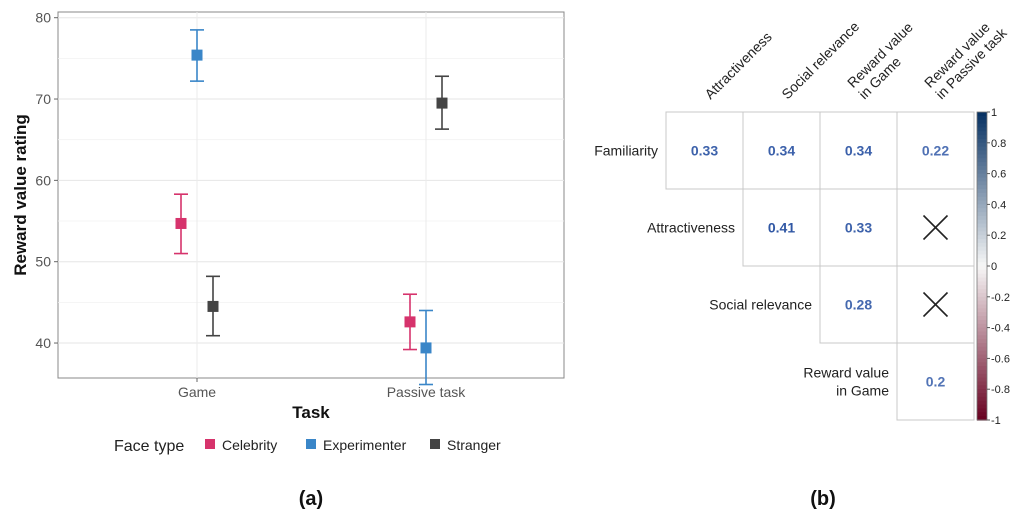 This screenshot has height=520, width=1024. What do you see at coordinates (935, 304) in the screenshot?
I see `nonsignificant-cross` at bounding box center [935, 304].